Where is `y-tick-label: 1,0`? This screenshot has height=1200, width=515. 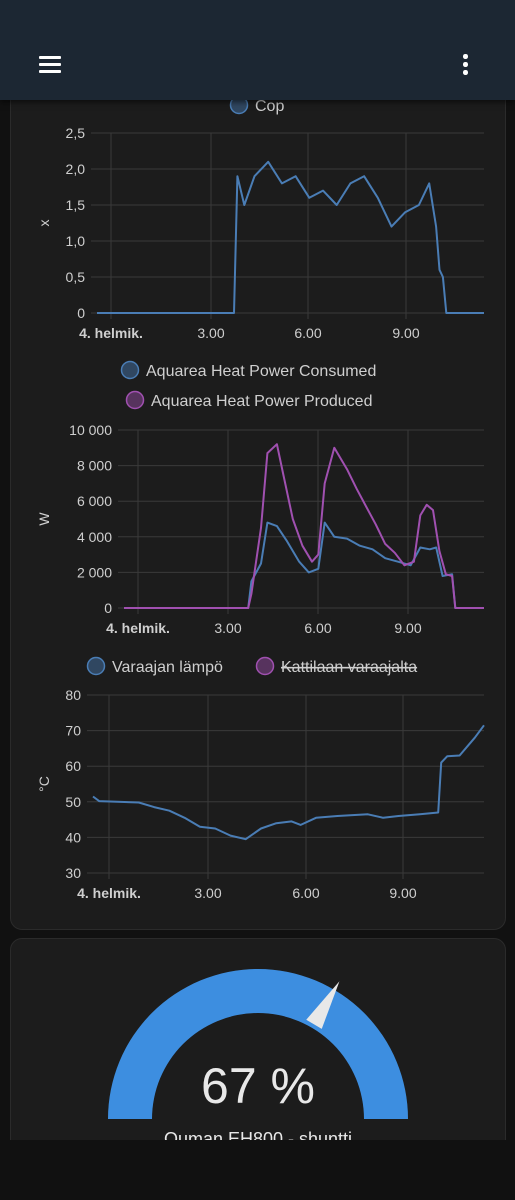 y-tick-label: 1,0 is located at coordinates (76, 241).